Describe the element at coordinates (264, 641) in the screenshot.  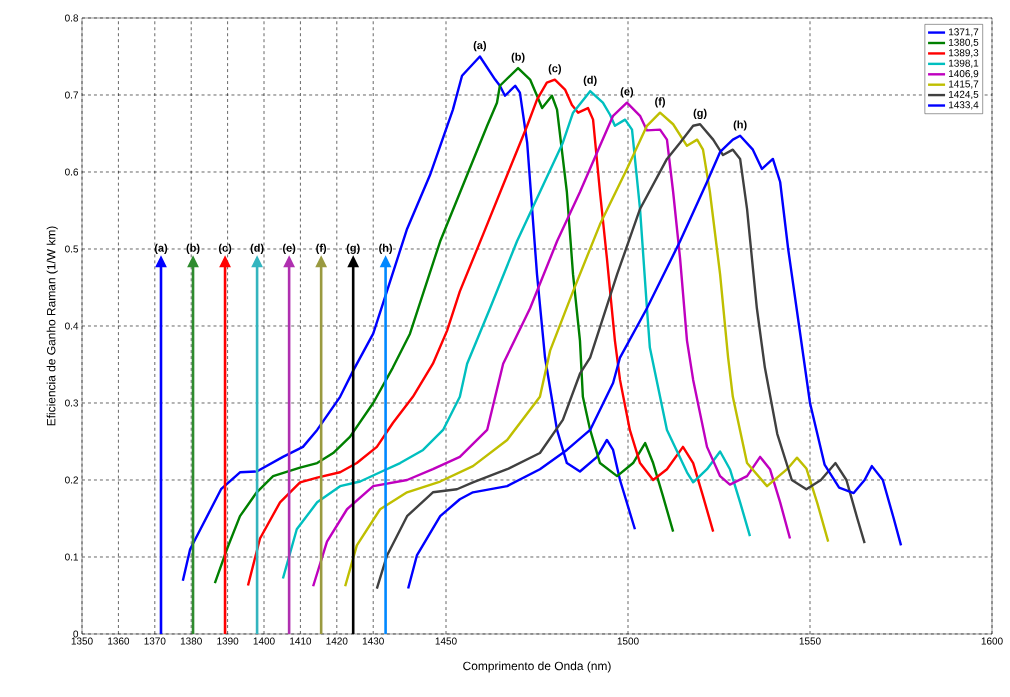
I see `x-tick-label: 1400` at that location.